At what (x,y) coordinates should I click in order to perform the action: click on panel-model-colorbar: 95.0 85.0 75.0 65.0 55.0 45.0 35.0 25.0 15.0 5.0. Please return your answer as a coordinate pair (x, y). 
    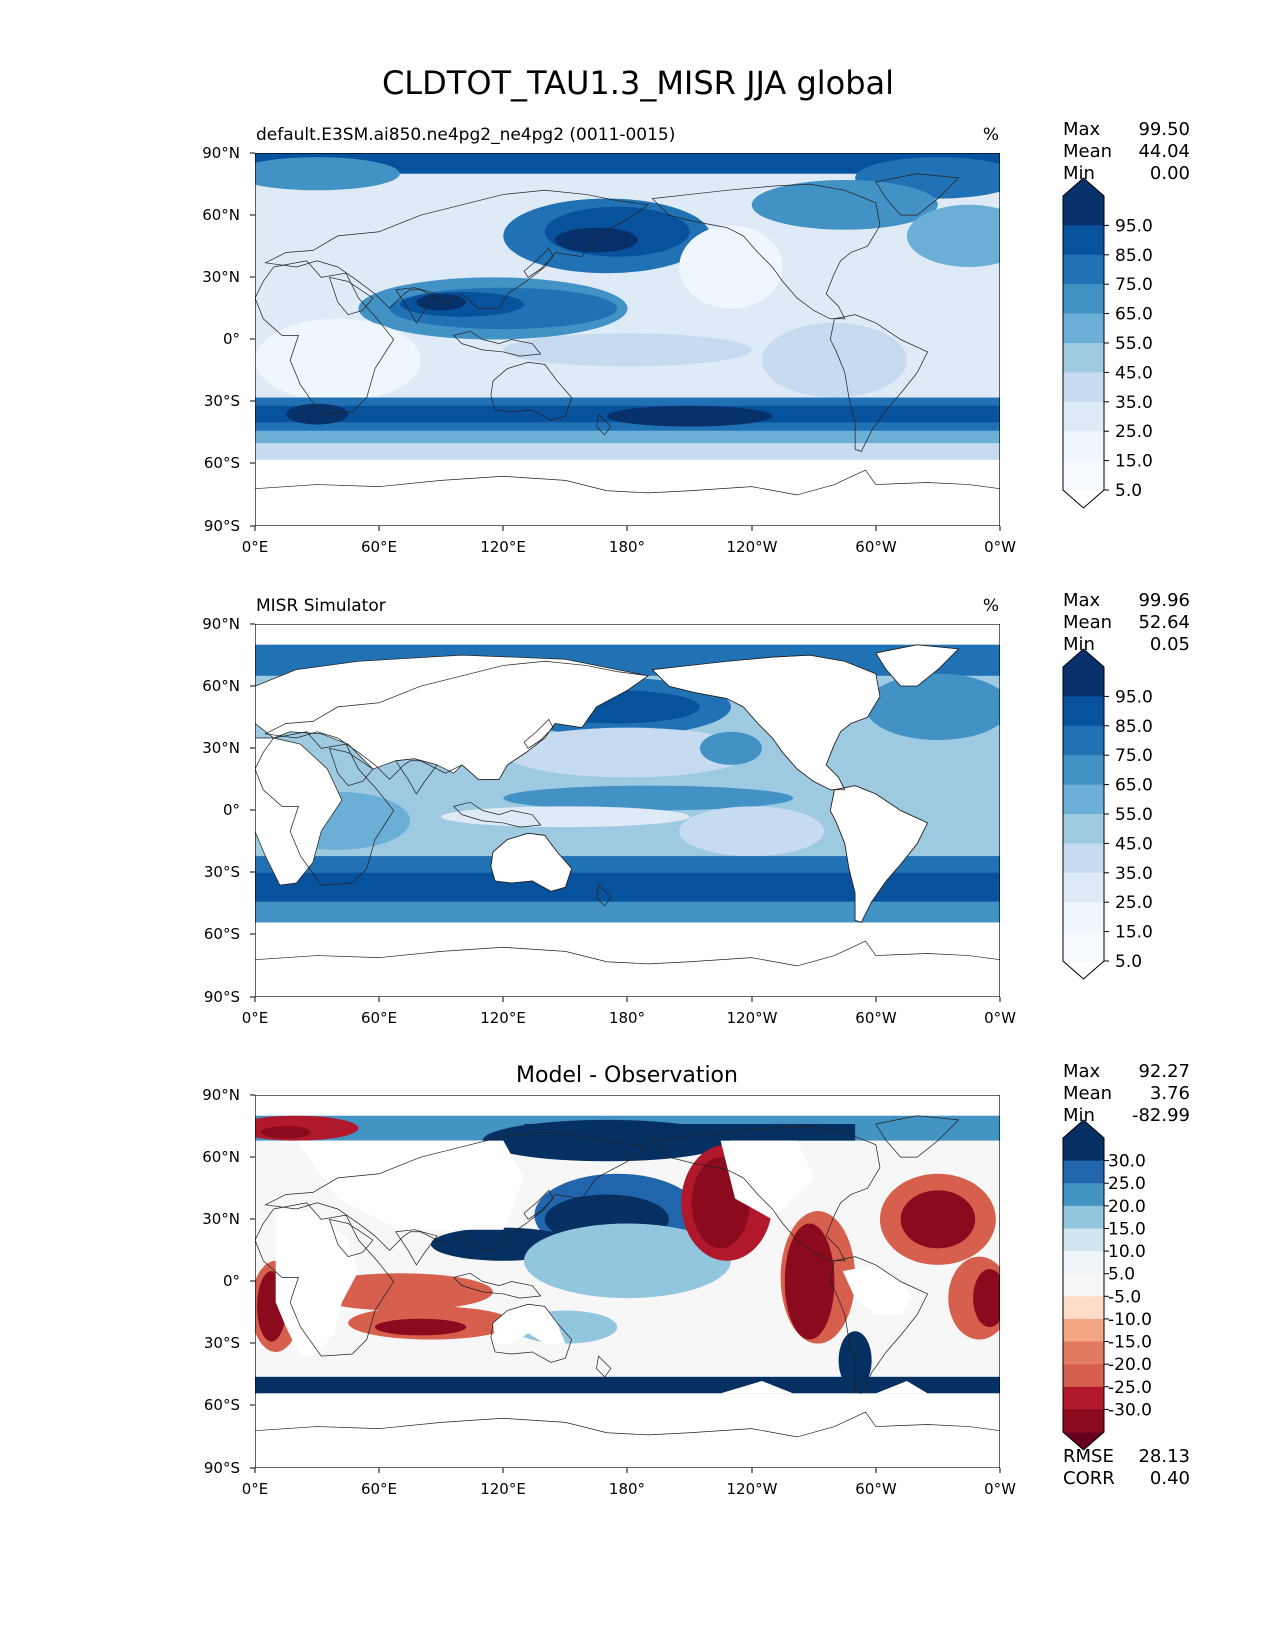
    Looking at the image, I should click on (1107, 343).